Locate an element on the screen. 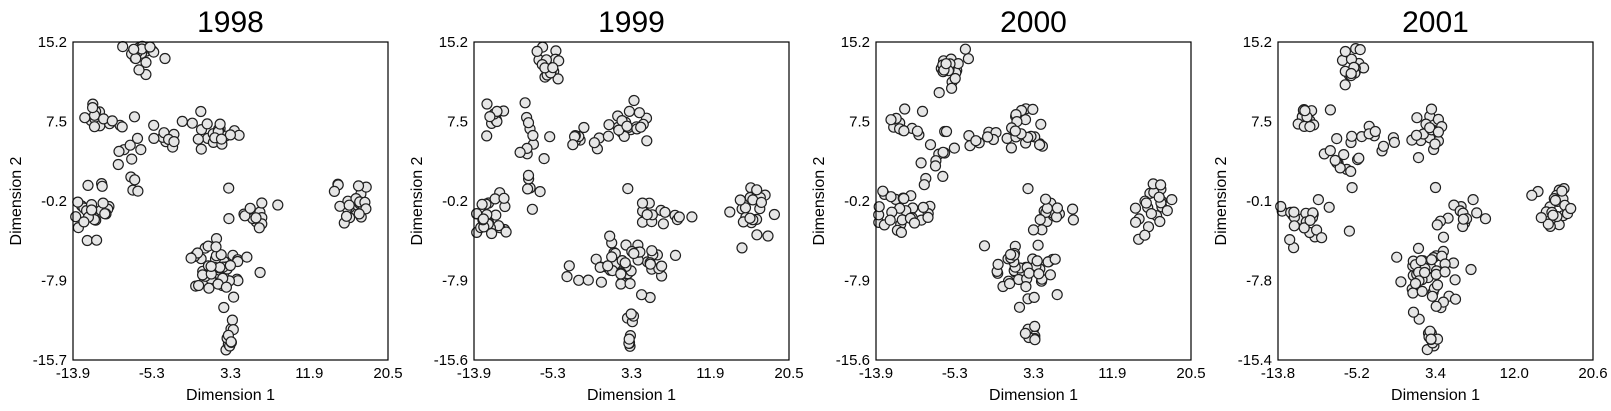 The width and height of the screenshot is (1611, 411). x-tick-label: 11.9 is located at coordinates (1112, 373).